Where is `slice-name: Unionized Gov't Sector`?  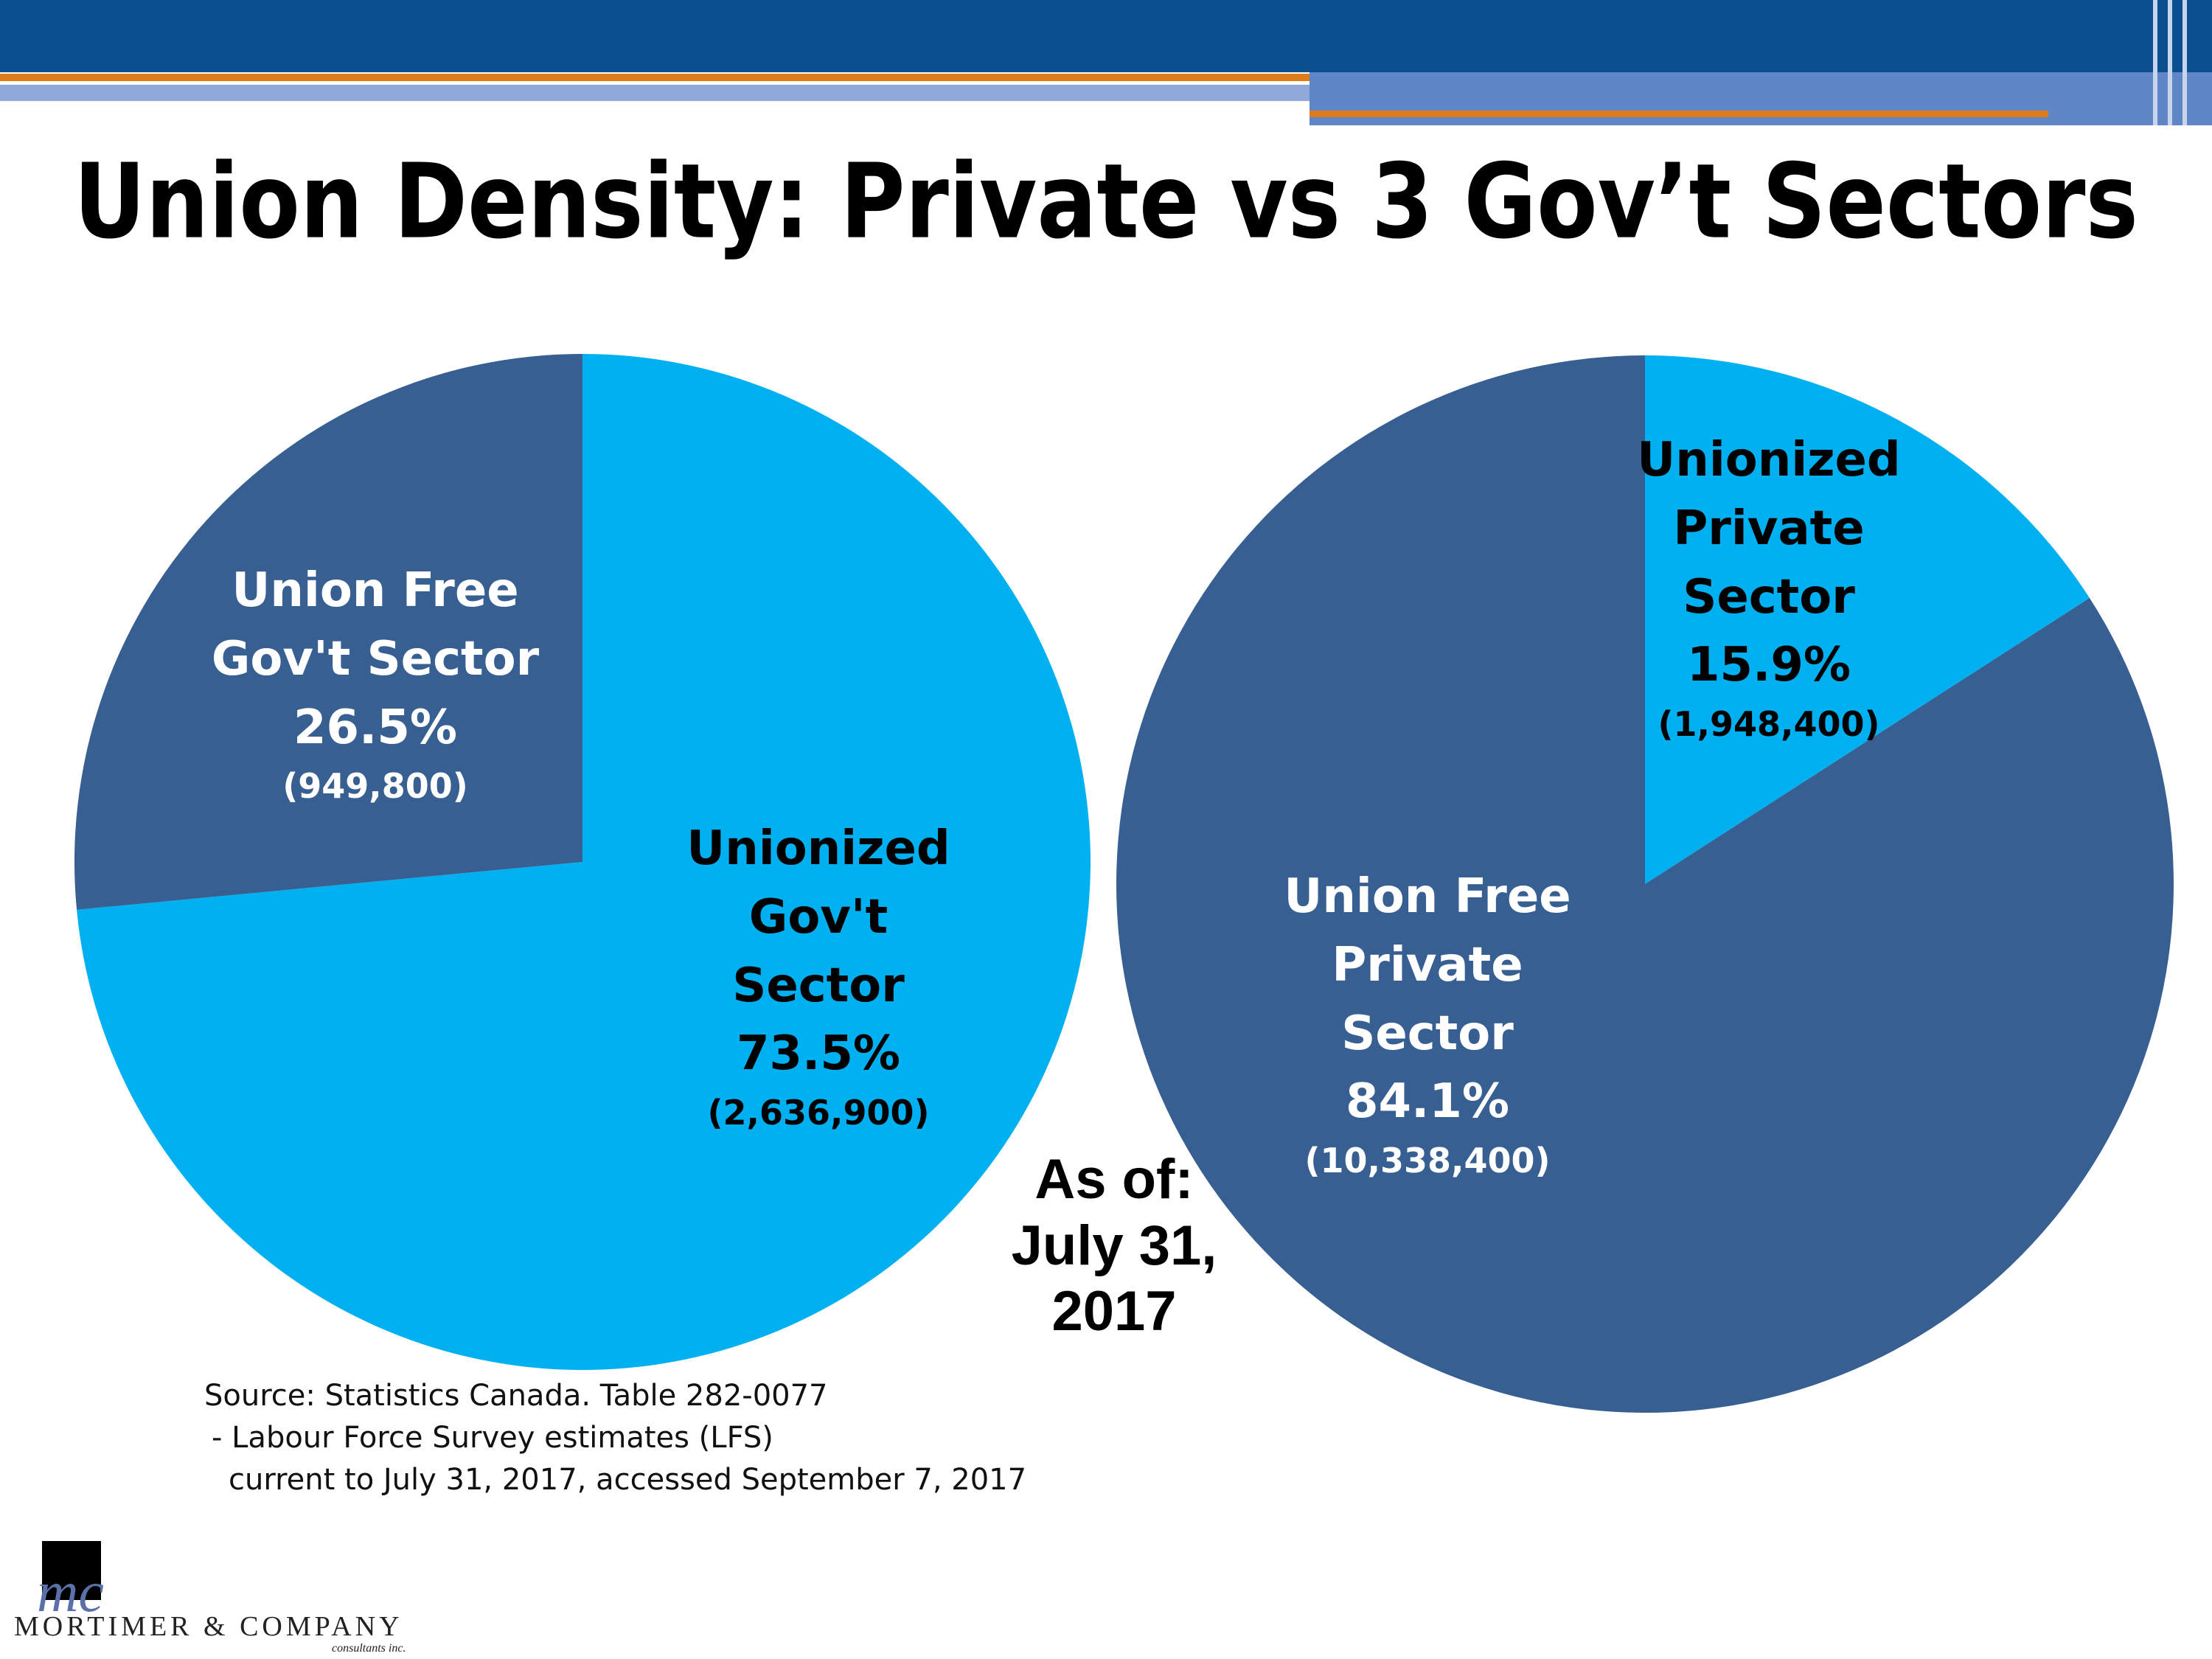
slice-name: Unionized Gov't Sector is located at coordinates (818, 917).